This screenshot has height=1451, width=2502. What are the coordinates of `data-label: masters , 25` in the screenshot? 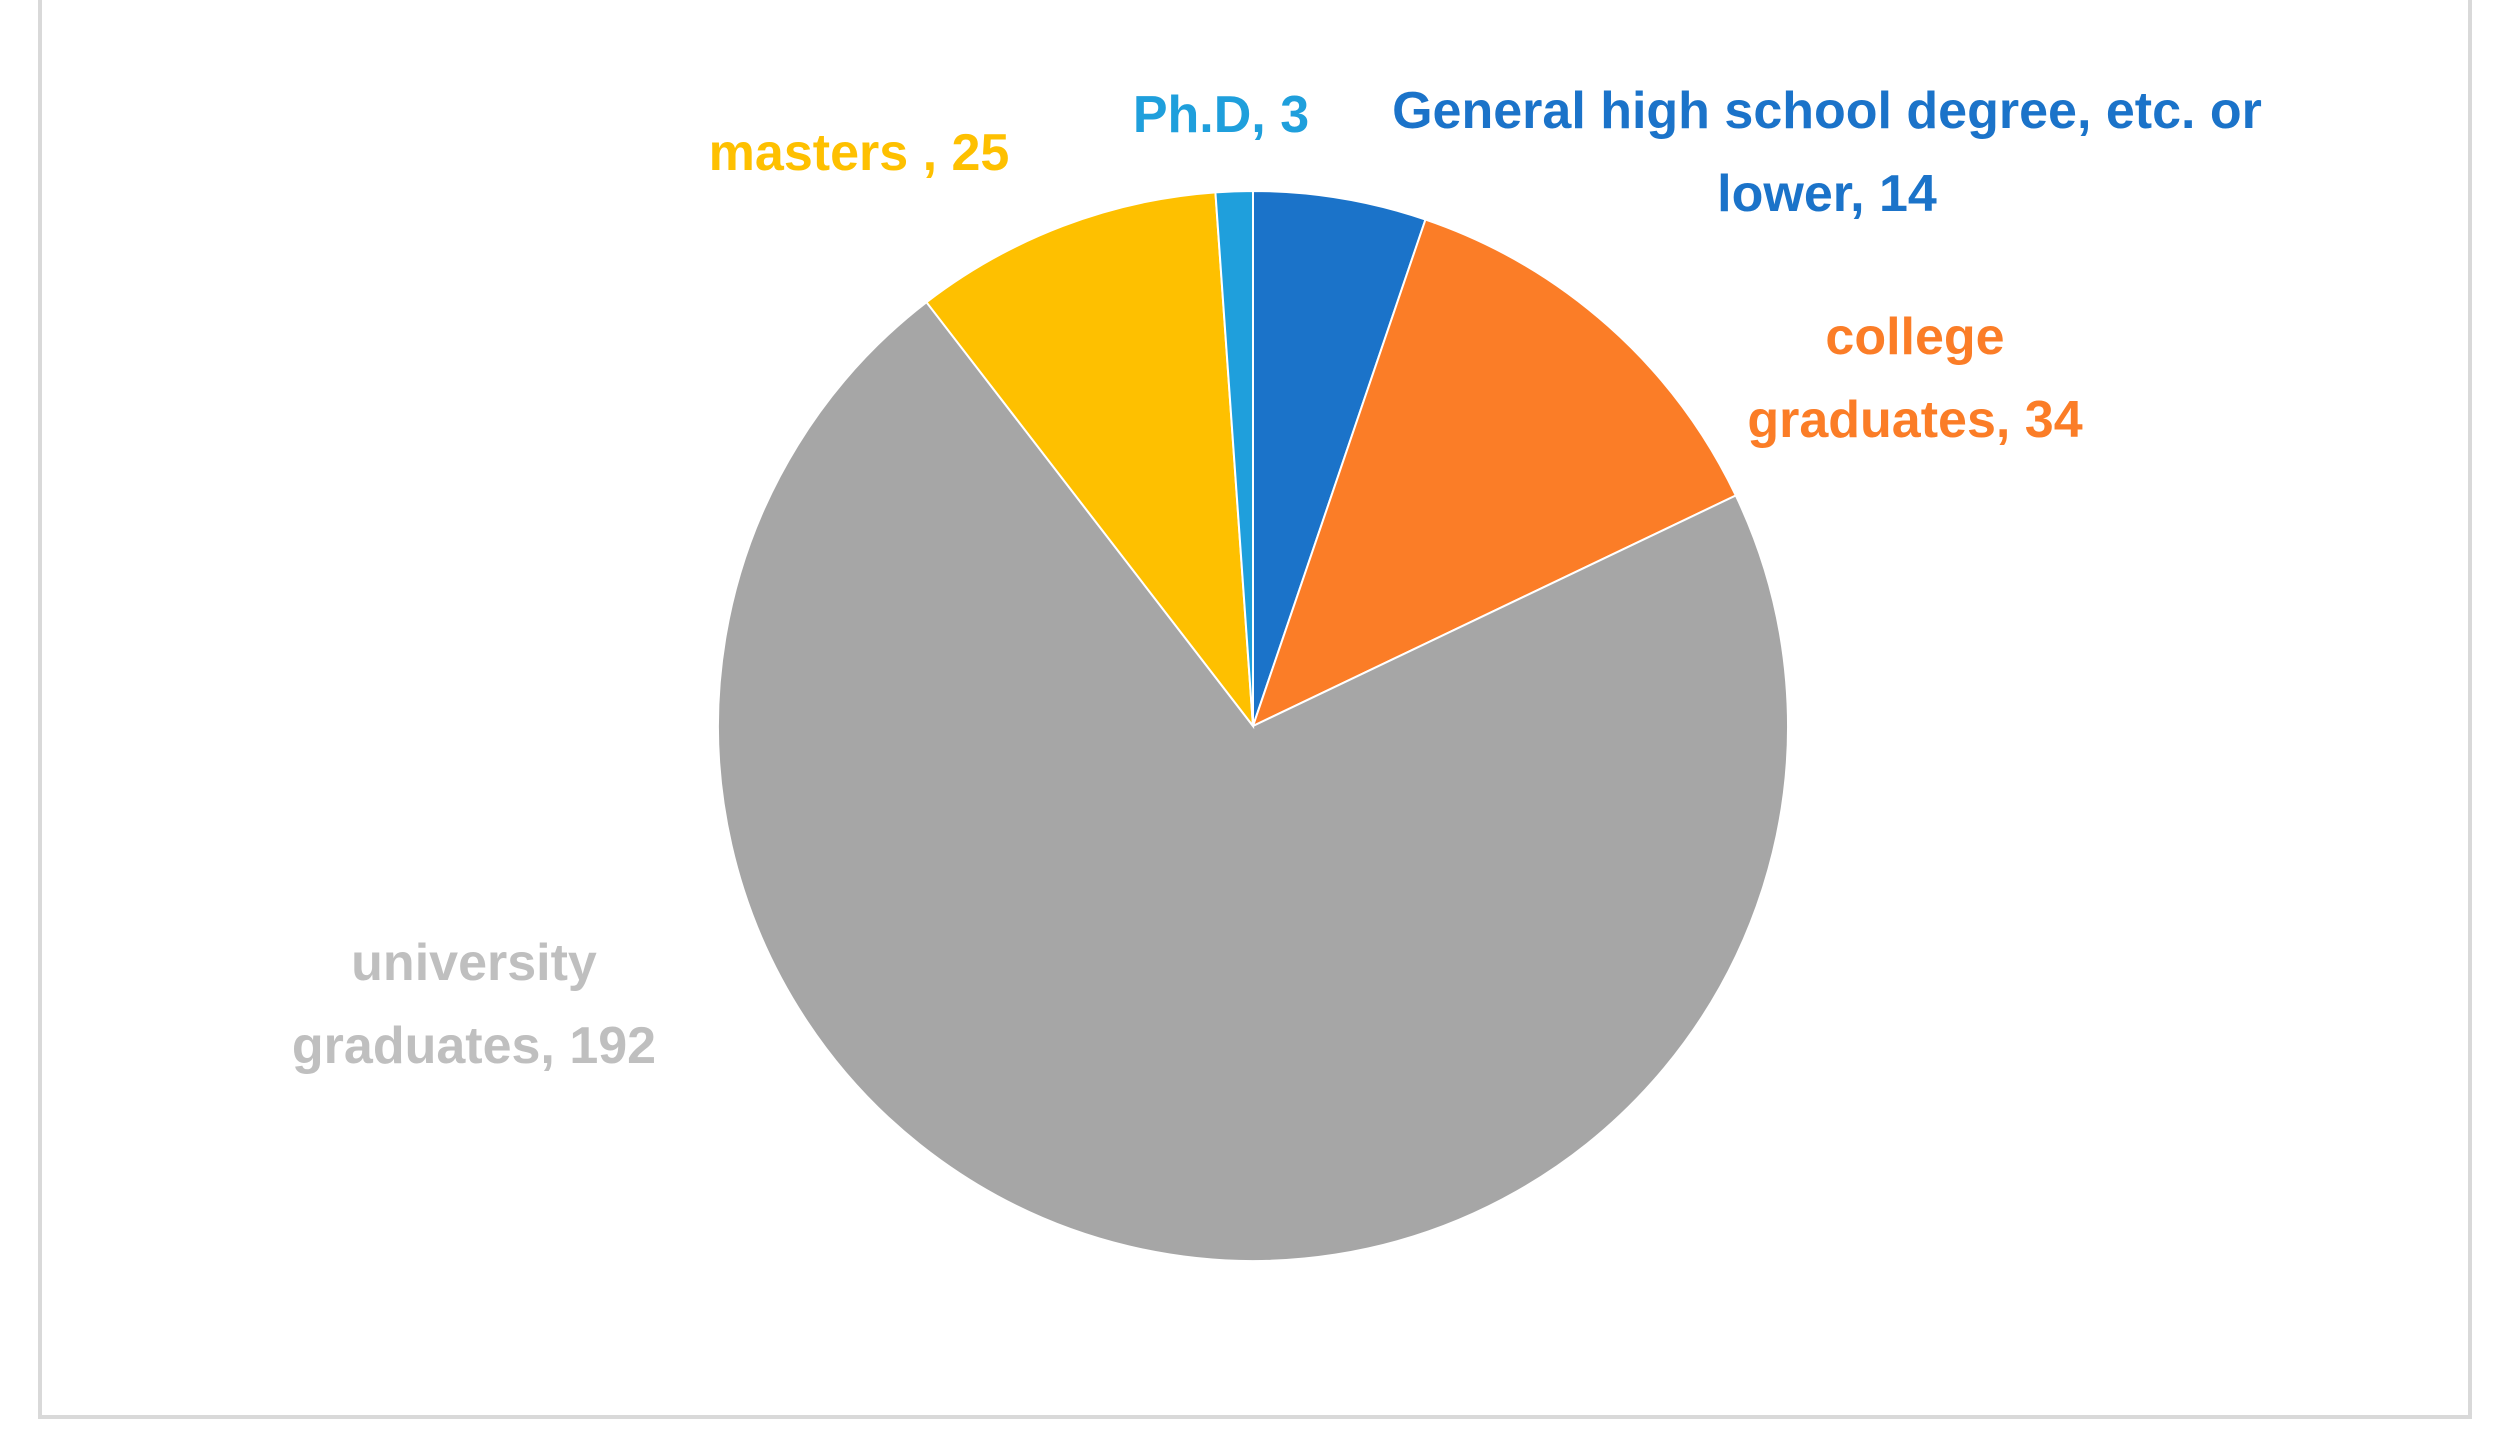 It's located at (859, 153).